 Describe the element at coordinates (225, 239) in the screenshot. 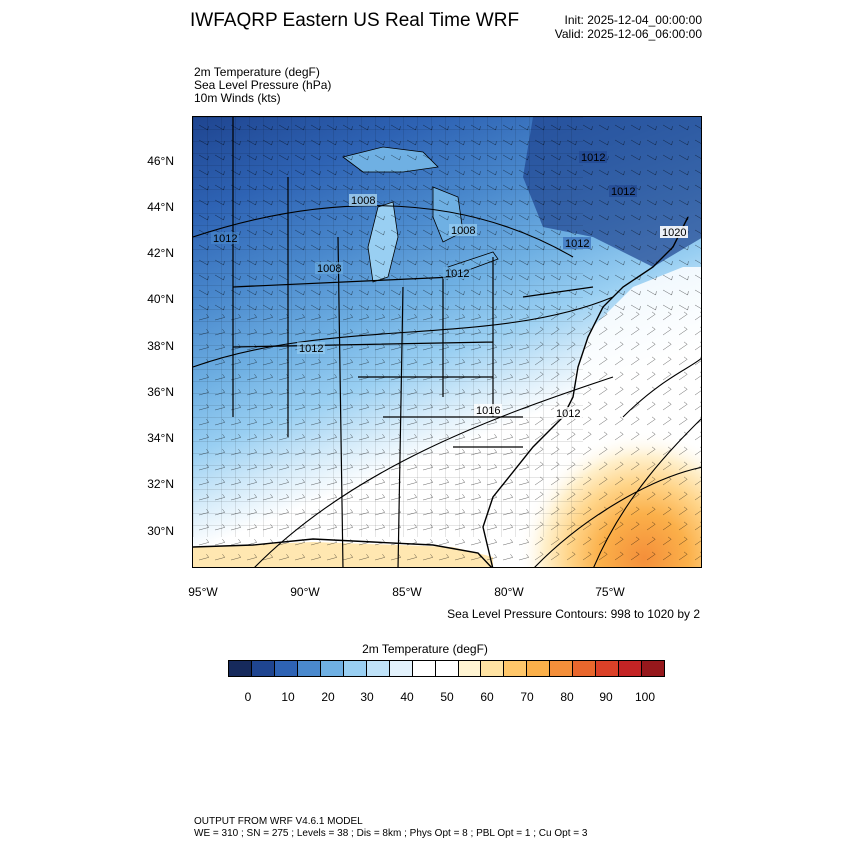

I see `svg-text: 1012` at that location.